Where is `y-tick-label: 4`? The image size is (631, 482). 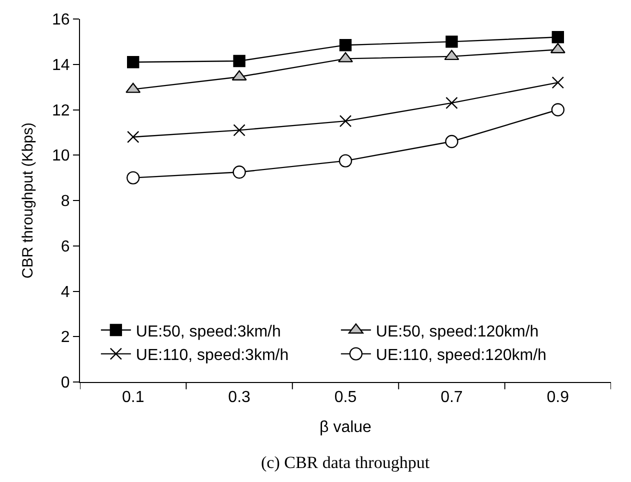 y-tick-label: 4 is located at coordinates (65, 292).